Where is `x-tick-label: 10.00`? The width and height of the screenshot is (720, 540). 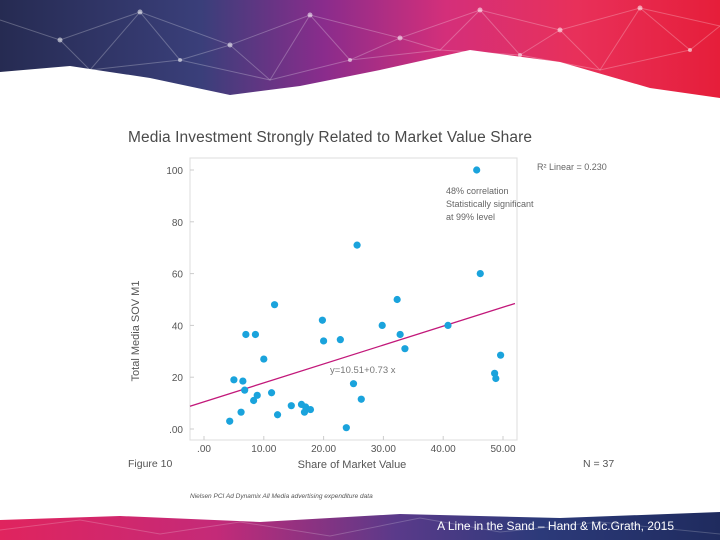
x-tick-label: 10.00 is located at coordinates (263, 449).